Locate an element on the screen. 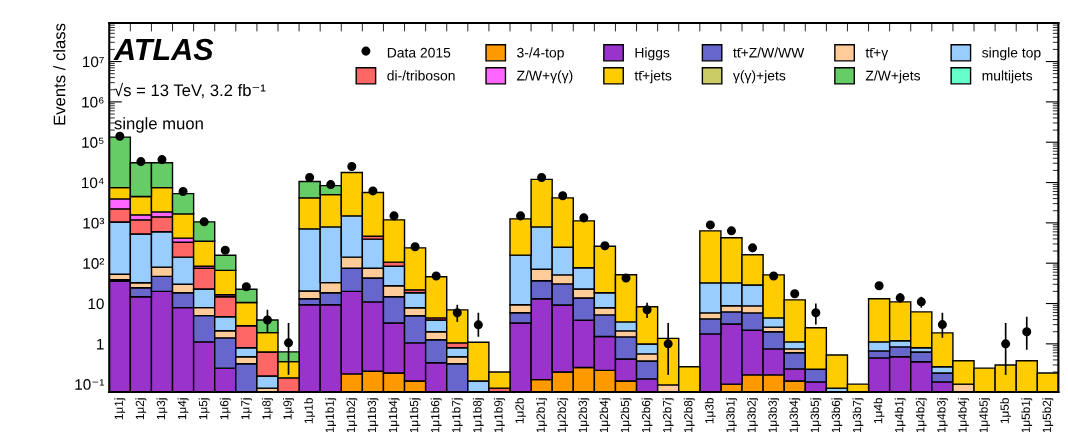  x-tick-label: 1μ4b4j is located at coordinates (963, 415).